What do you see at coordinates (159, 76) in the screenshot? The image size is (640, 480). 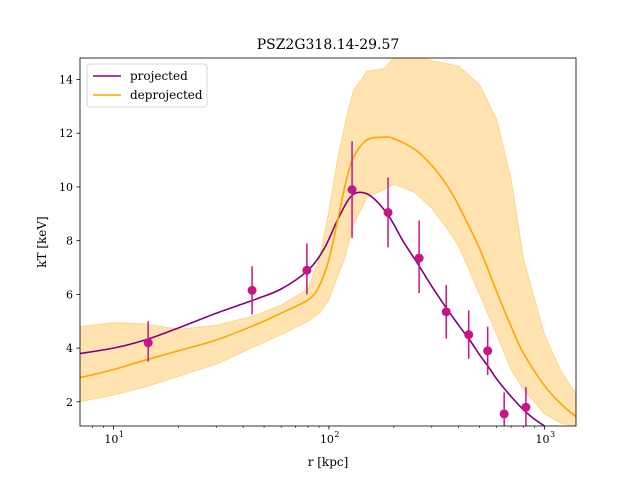 I see `legend-label-projected: projected` at bounding box center [159, 76].